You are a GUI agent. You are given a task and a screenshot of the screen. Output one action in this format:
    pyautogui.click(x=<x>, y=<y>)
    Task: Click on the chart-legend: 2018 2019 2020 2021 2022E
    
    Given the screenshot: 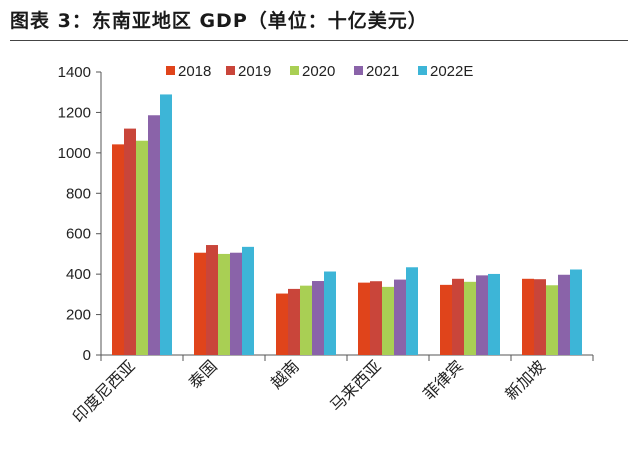 What is the action you would take?
    pyautogui.click(x=319, y=71)
    